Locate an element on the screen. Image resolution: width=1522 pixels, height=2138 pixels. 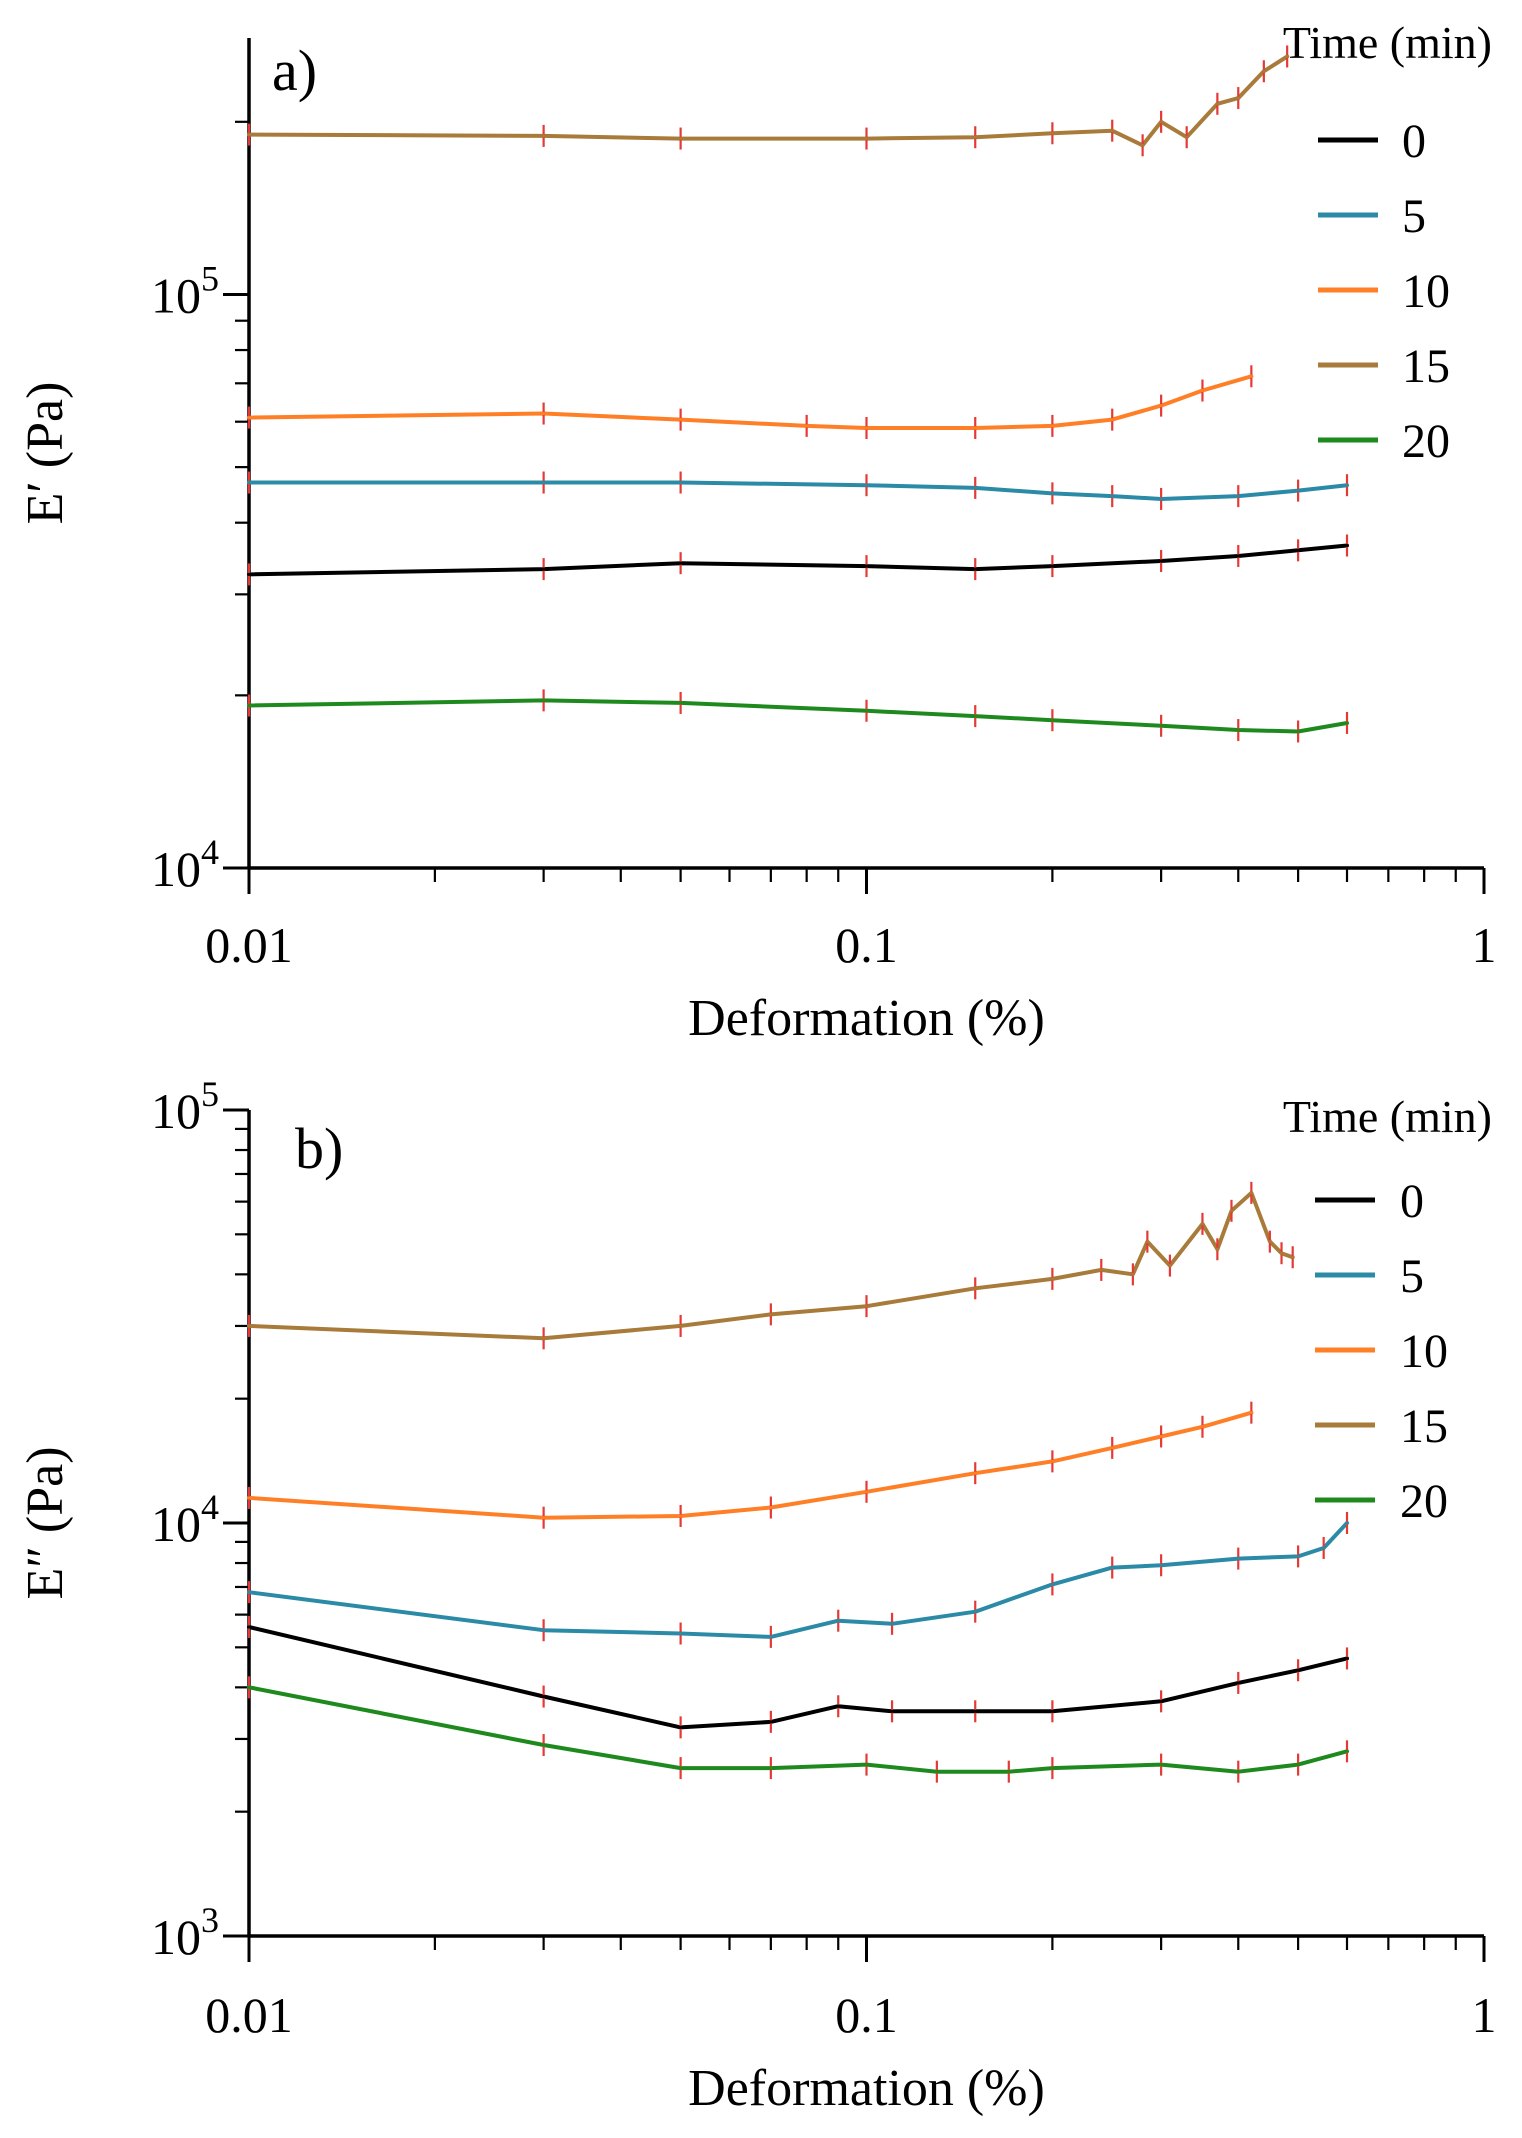
y-tick-label: 10⁵ is located at coordinates (185, 1106).